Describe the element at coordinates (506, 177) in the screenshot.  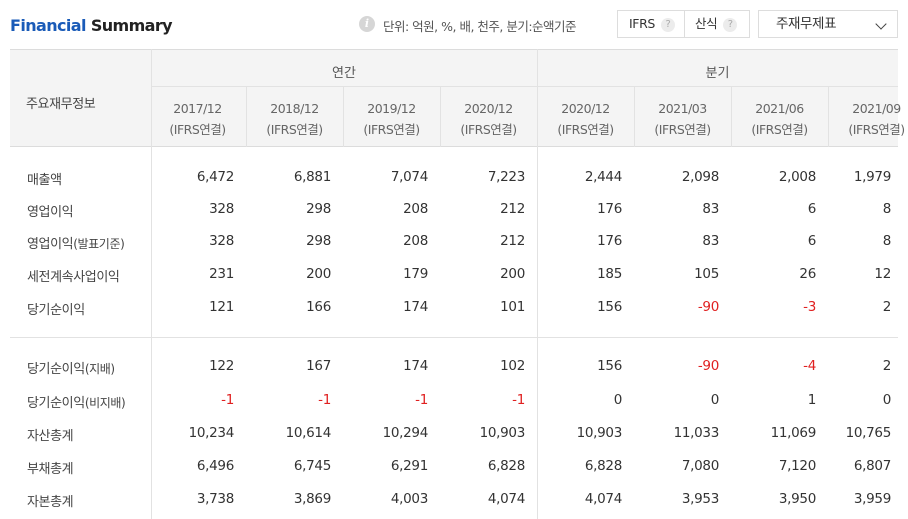
I see `table-cell: 7,223` at that location.